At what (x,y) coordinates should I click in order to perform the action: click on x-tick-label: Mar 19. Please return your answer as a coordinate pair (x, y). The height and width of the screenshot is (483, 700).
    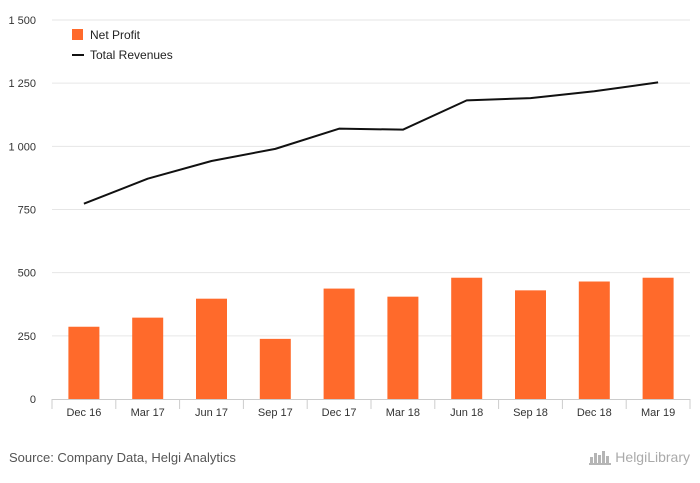
    Looking at the image, I should click on (658, 413).